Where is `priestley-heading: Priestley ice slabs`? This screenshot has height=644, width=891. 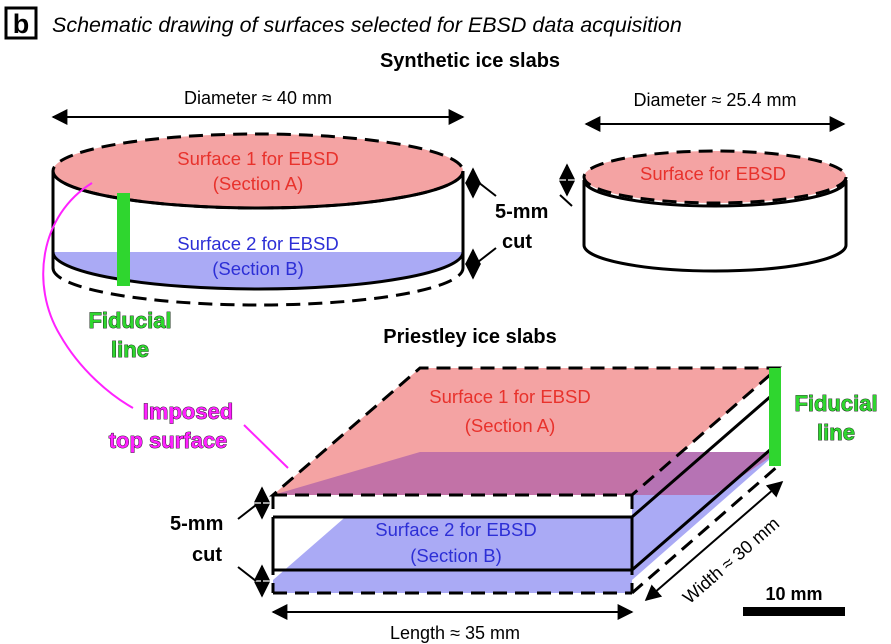 priestley-heading: Priestley ice slabs is located at coordinates (469, 337).